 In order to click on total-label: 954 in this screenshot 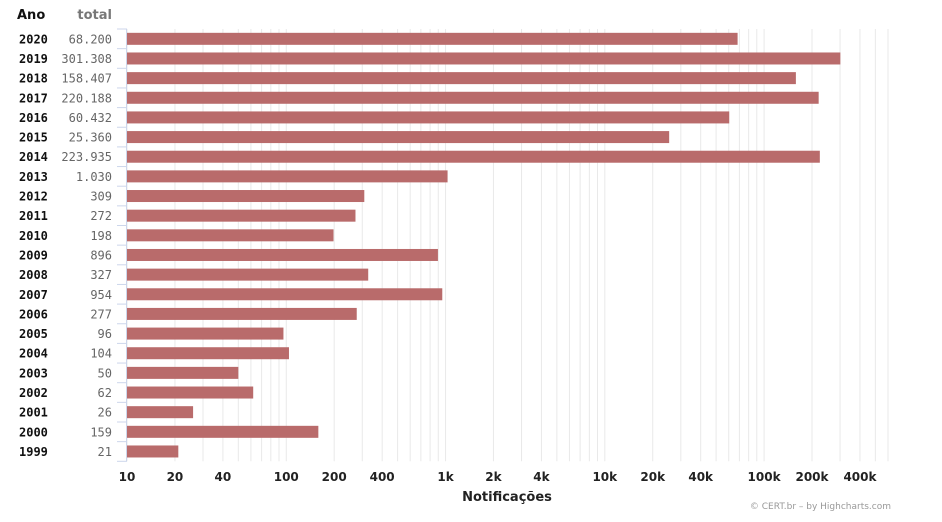, I will do `click(101, 295)`.